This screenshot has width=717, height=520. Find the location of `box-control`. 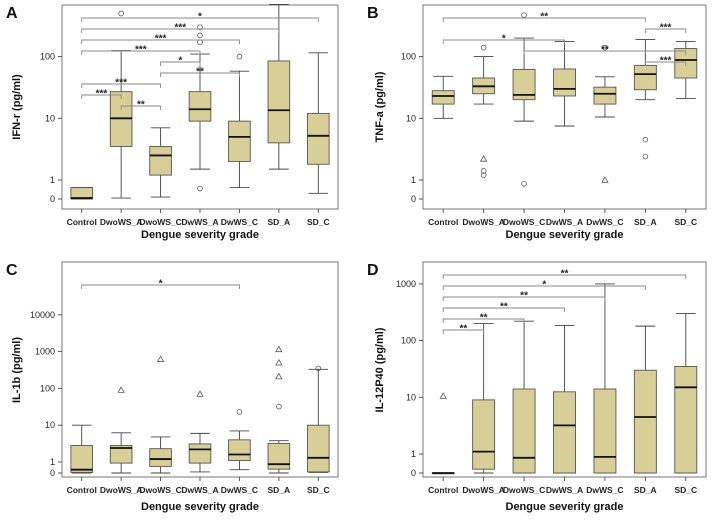

box-control is located at coordinates (82, 193).